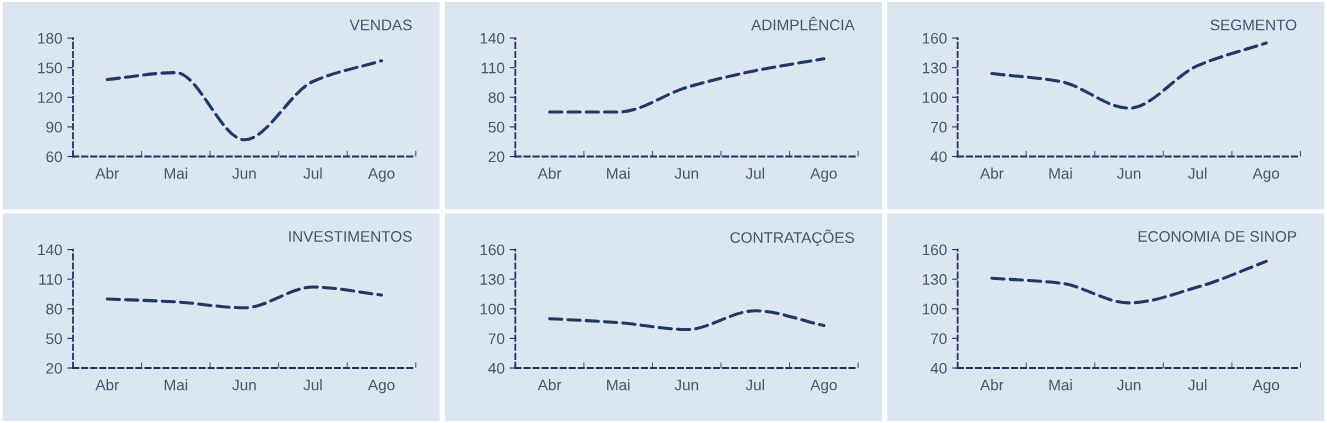 Image resolution: width=1327 pixels, height=423 pixels. I want to click on chart-title: ECONOMIA DE SINOP, so click(1217, 236).